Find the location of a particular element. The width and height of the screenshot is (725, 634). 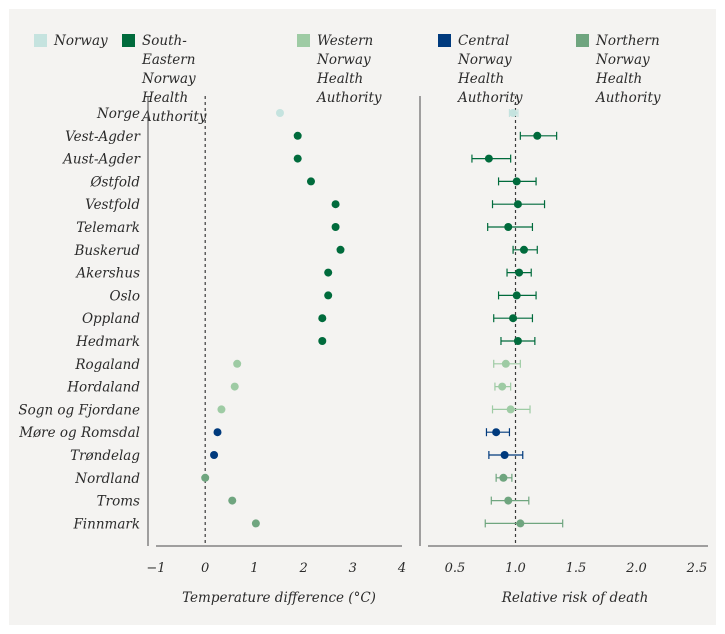

right-x-tick-label: 2.0 is located at coordinates (636, 568).